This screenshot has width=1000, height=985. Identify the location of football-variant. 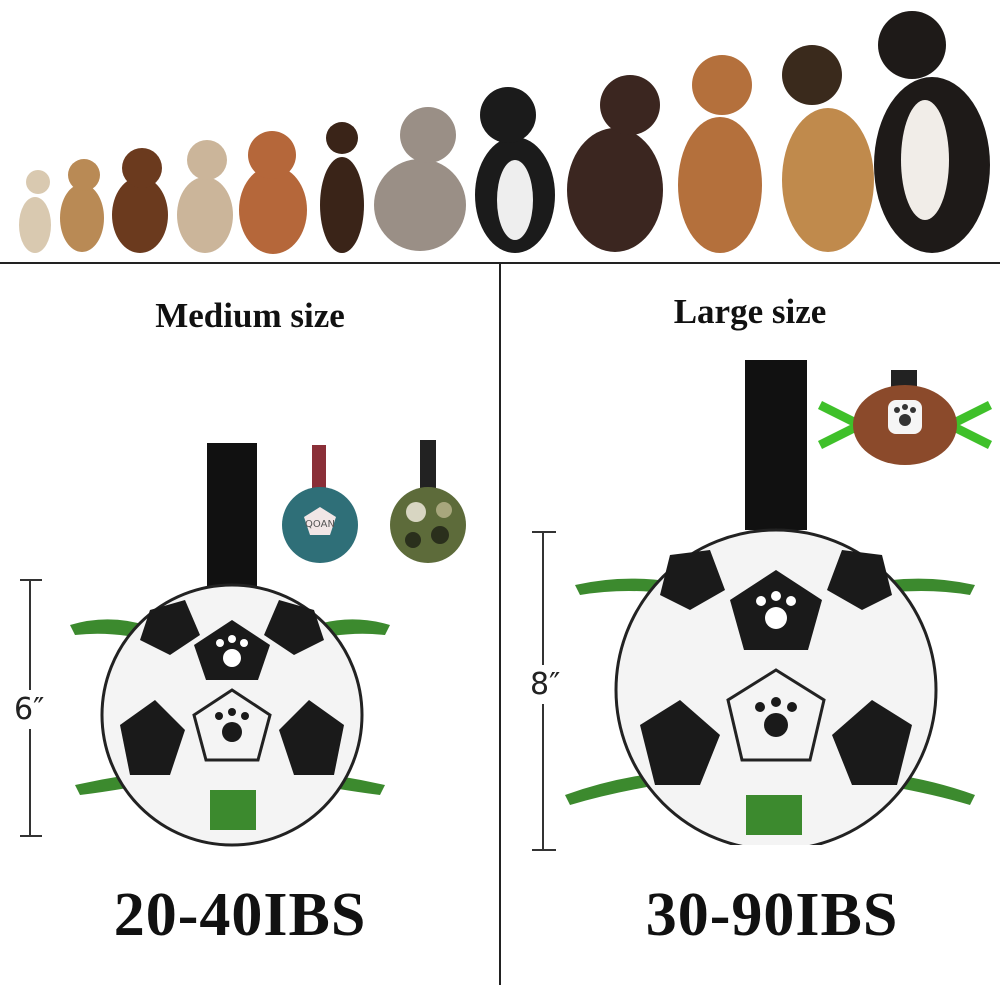
(905, 417).